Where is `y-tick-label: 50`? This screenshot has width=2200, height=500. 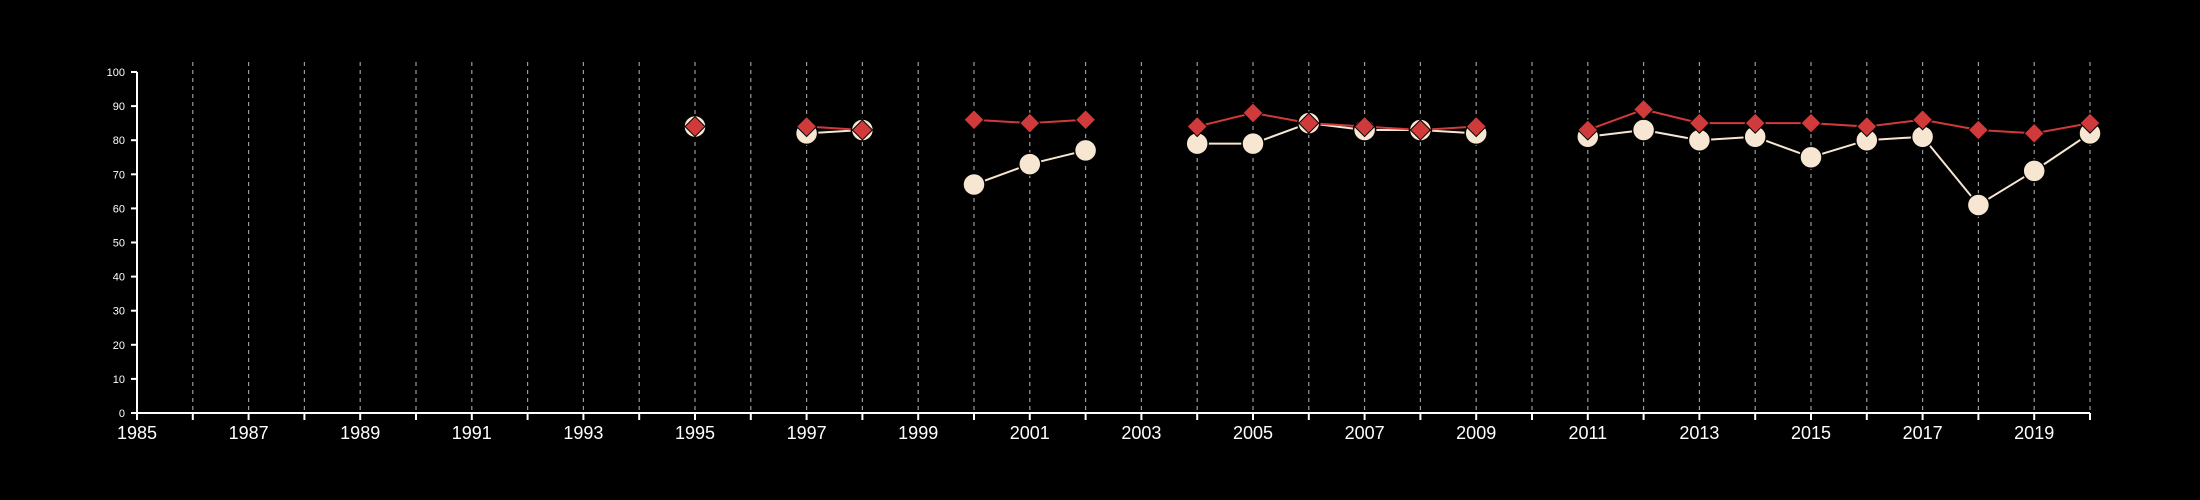
y-tick-label: 50 is located at coordinates (119, 244).